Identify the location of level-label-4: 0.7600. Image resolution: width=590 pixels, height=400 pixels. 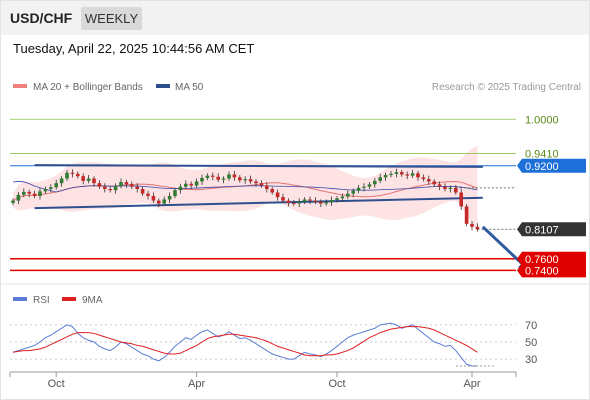
(542, 260).